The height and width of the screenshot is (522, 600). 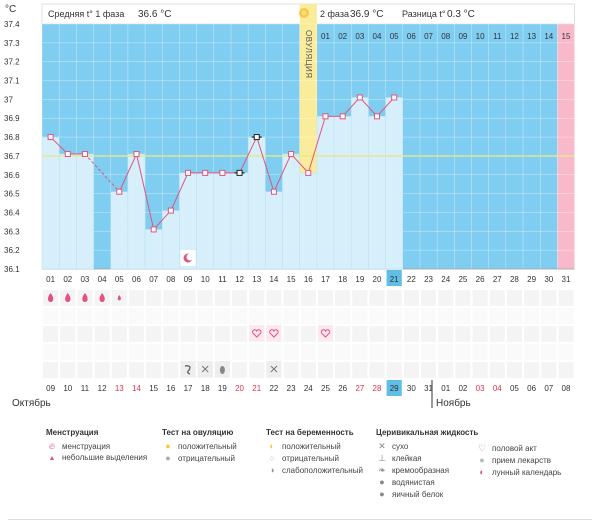 What do you see at coordinates (241, 394) in the screenshot?
I see `month-labels: Октябрь Ноябрь` at bounding box center [241, 394].